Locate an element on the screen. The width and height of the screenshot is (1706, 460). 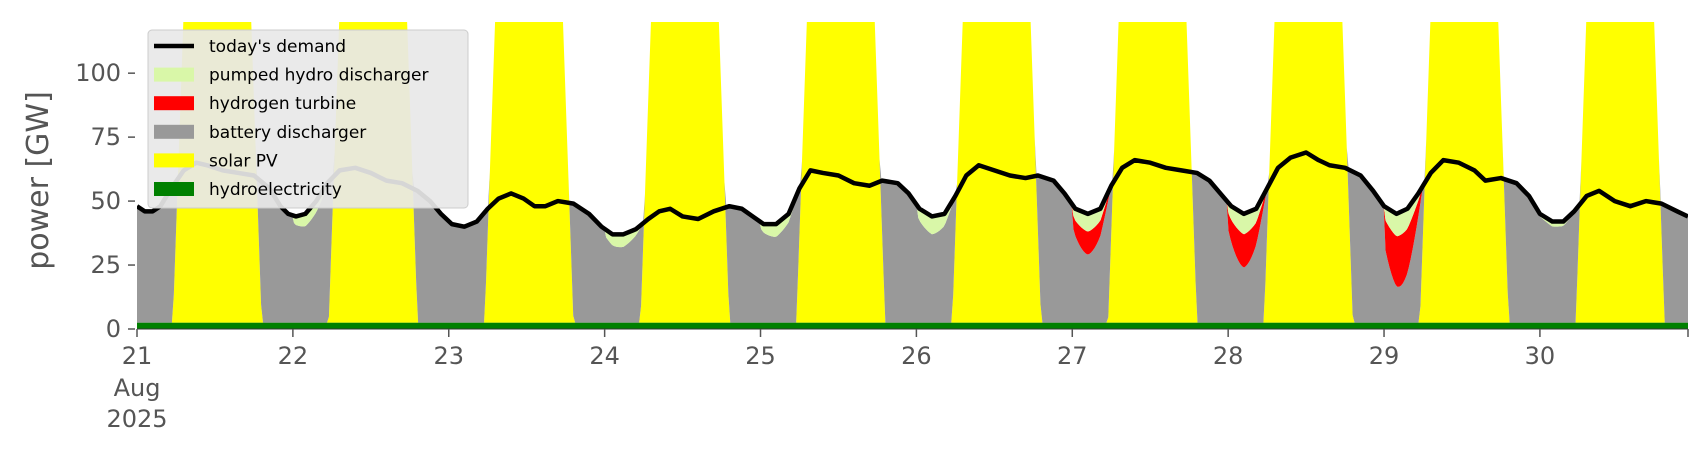
x-tick-label: 29 is located at coordinates (1384, 356).